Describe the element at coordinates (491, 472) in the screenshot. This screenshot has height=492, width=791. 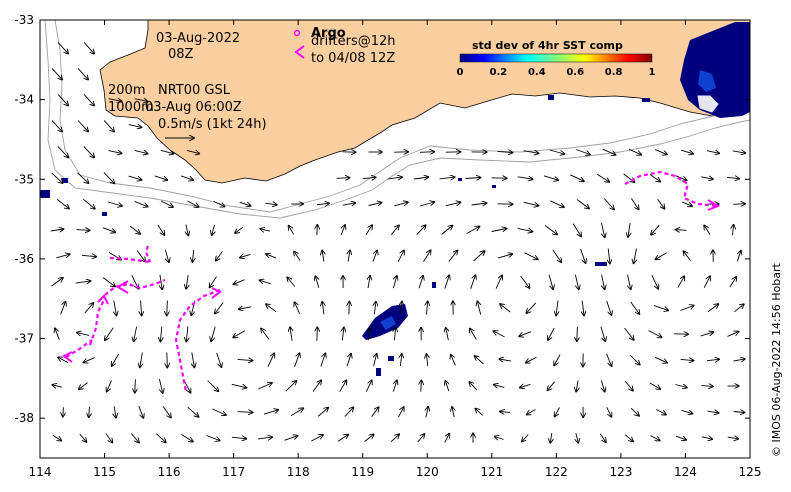
I see `x-tick-label: 121` at that location.